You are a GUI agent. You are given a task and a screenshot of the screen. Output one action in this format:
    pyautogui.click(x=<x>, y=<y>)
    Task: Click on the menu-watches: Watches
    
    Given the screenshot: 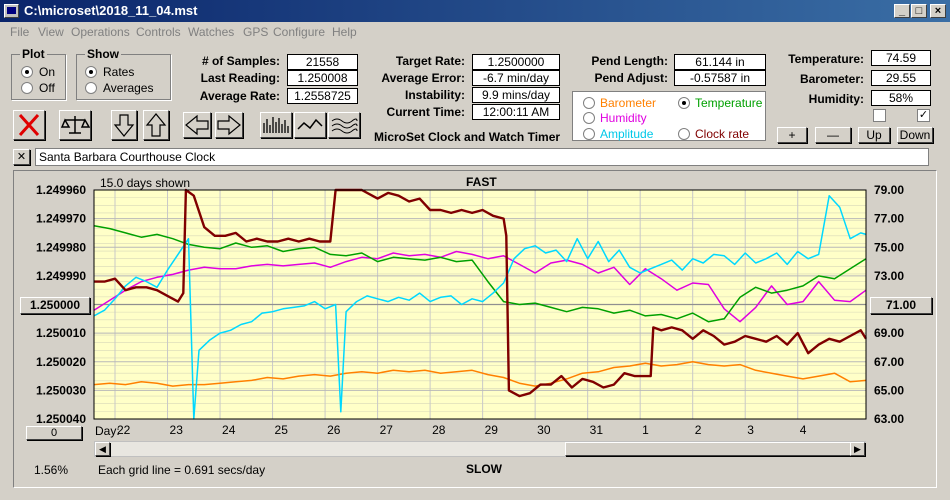 What is the action you would take?
    pyautogui.click(x=211, y=32)
    